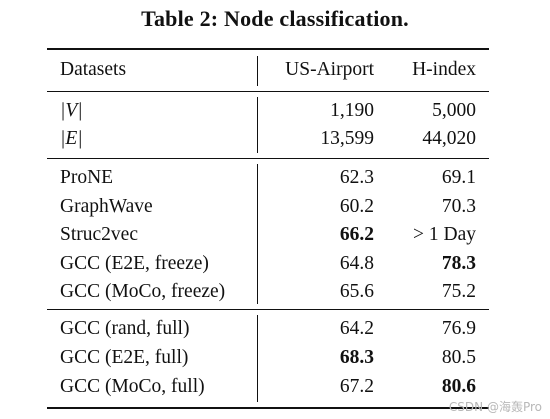  What do you see at coordinates (356, 386) in the screenshot?
I see `us-airport-value: 67.2` at bounding box center [356, 386].